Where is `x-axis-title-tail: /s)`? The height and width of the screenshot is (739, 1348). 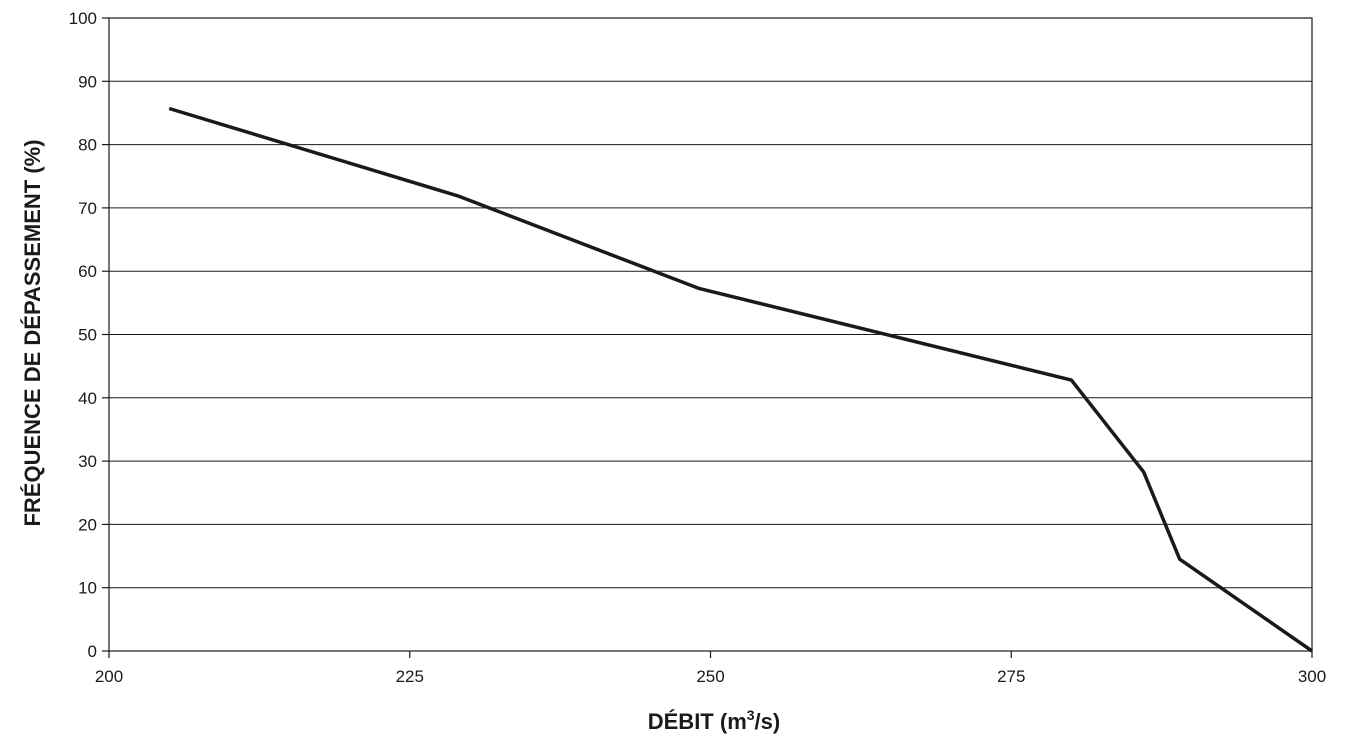 x-axis-title-tail: /s) is located at coordinates (768, 721).